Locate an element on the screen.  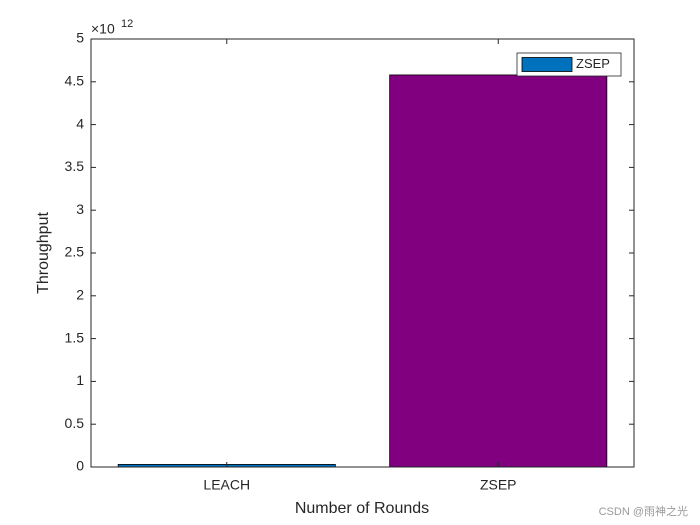
y-tick-label: 2 is located at coordinates (80, 295).